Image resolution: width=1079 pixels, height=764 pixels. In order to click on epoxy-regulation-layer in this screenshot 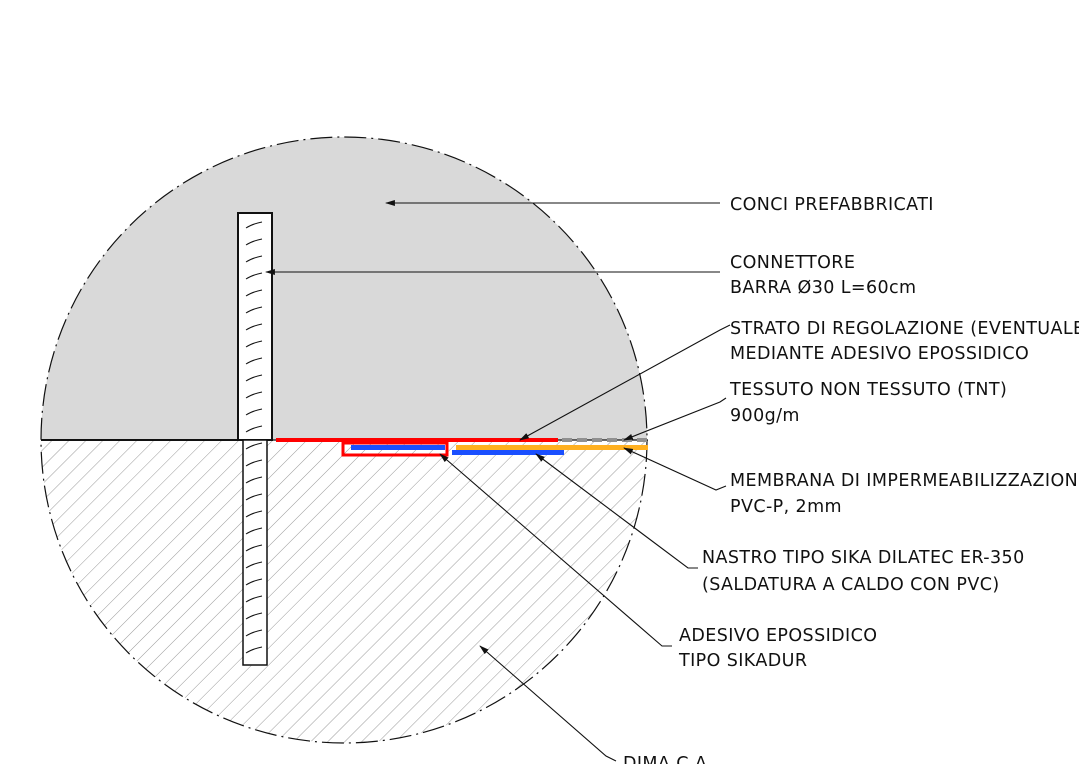, I will do `click(417, 440)`.